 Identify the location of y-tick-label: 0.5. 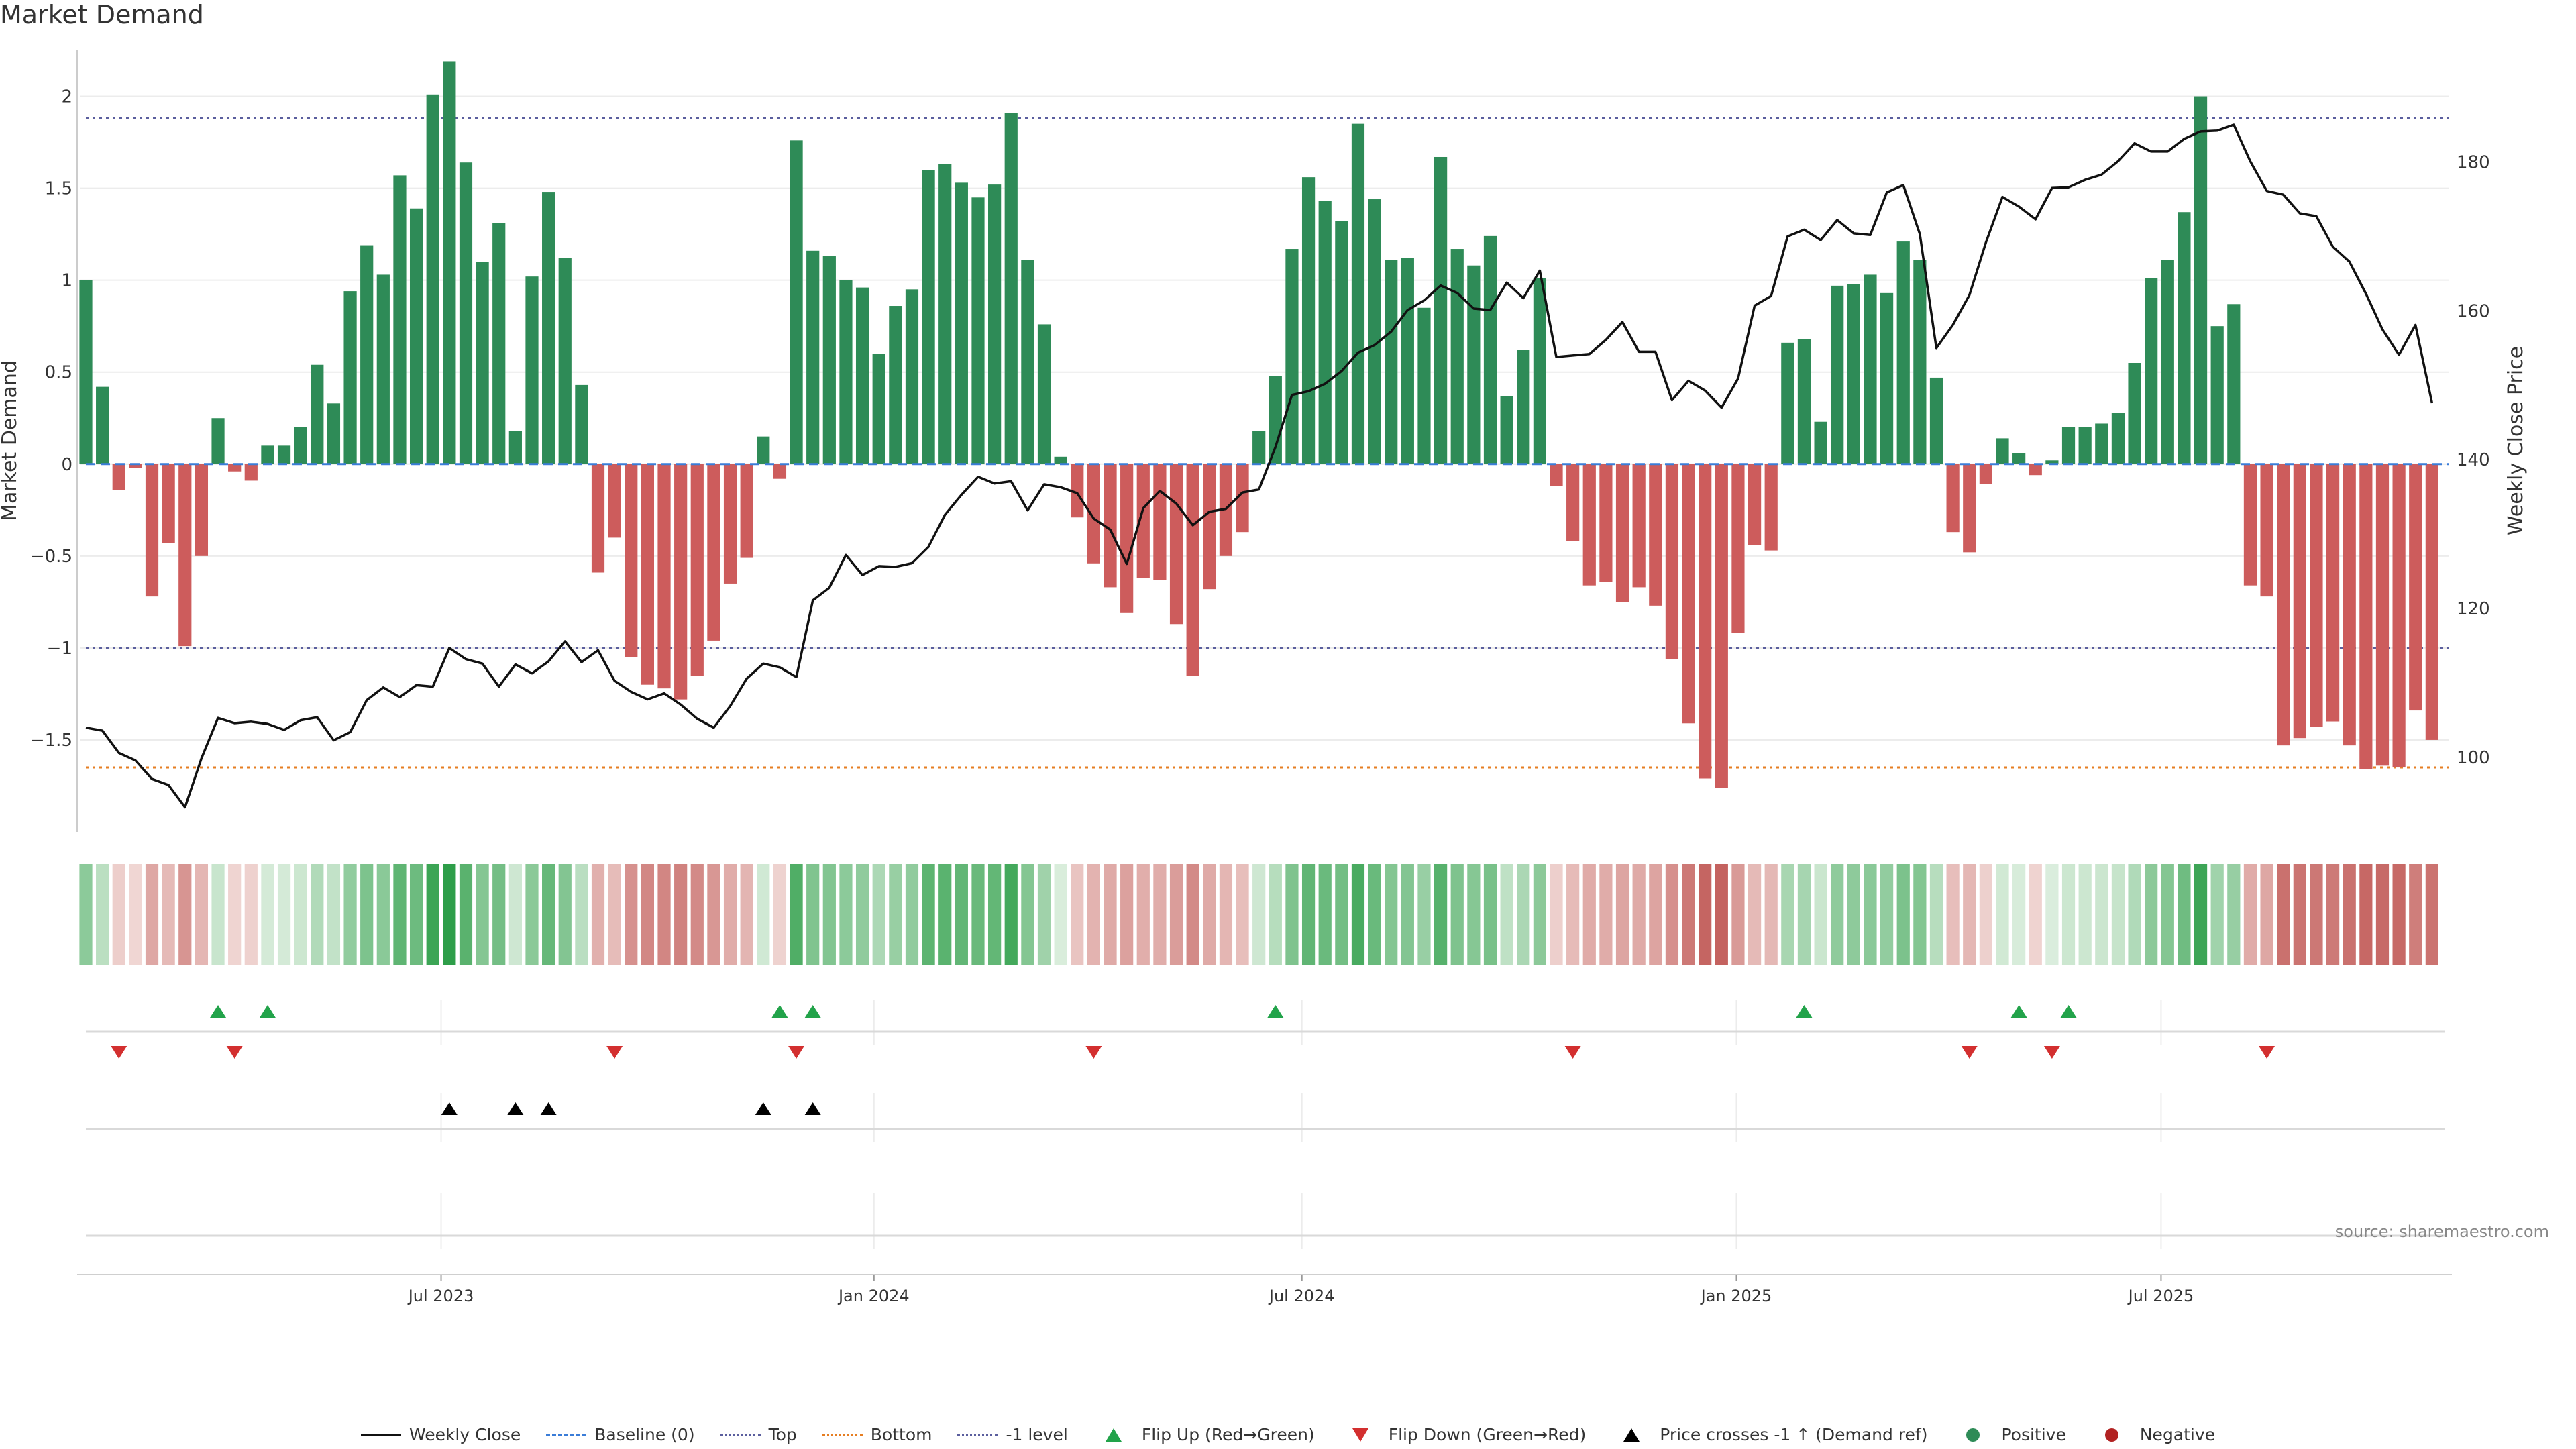
(58, 373).